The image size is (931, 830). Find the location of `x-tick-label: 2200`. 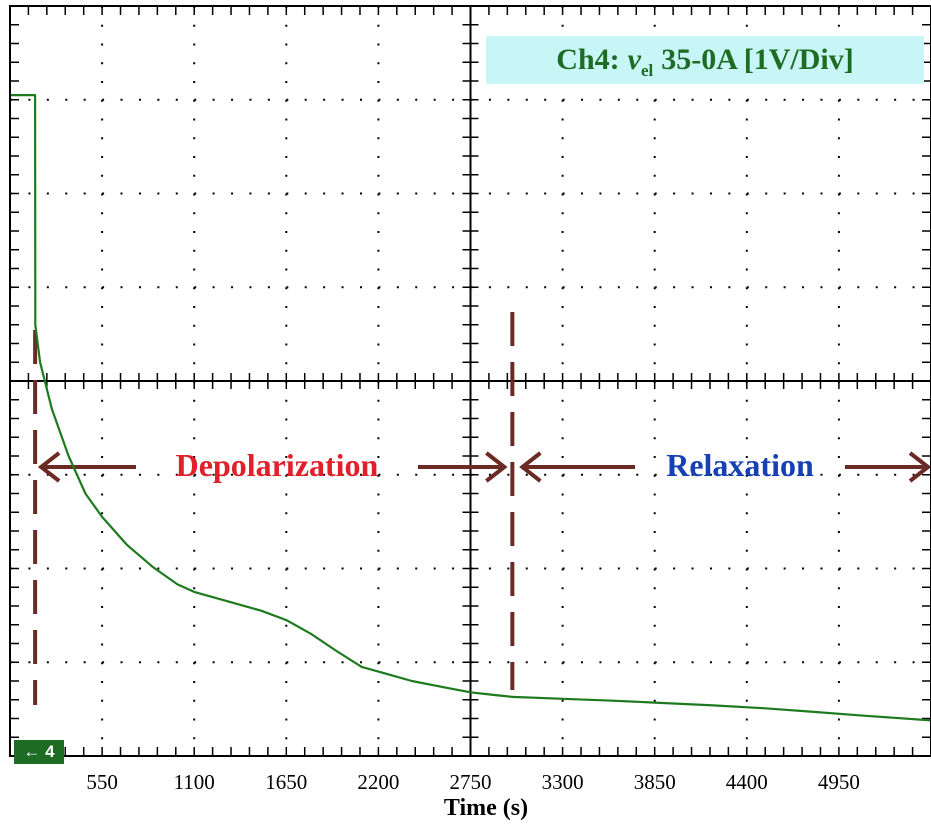

x-tick-label: 2200 is located at coordinates (378, 782).